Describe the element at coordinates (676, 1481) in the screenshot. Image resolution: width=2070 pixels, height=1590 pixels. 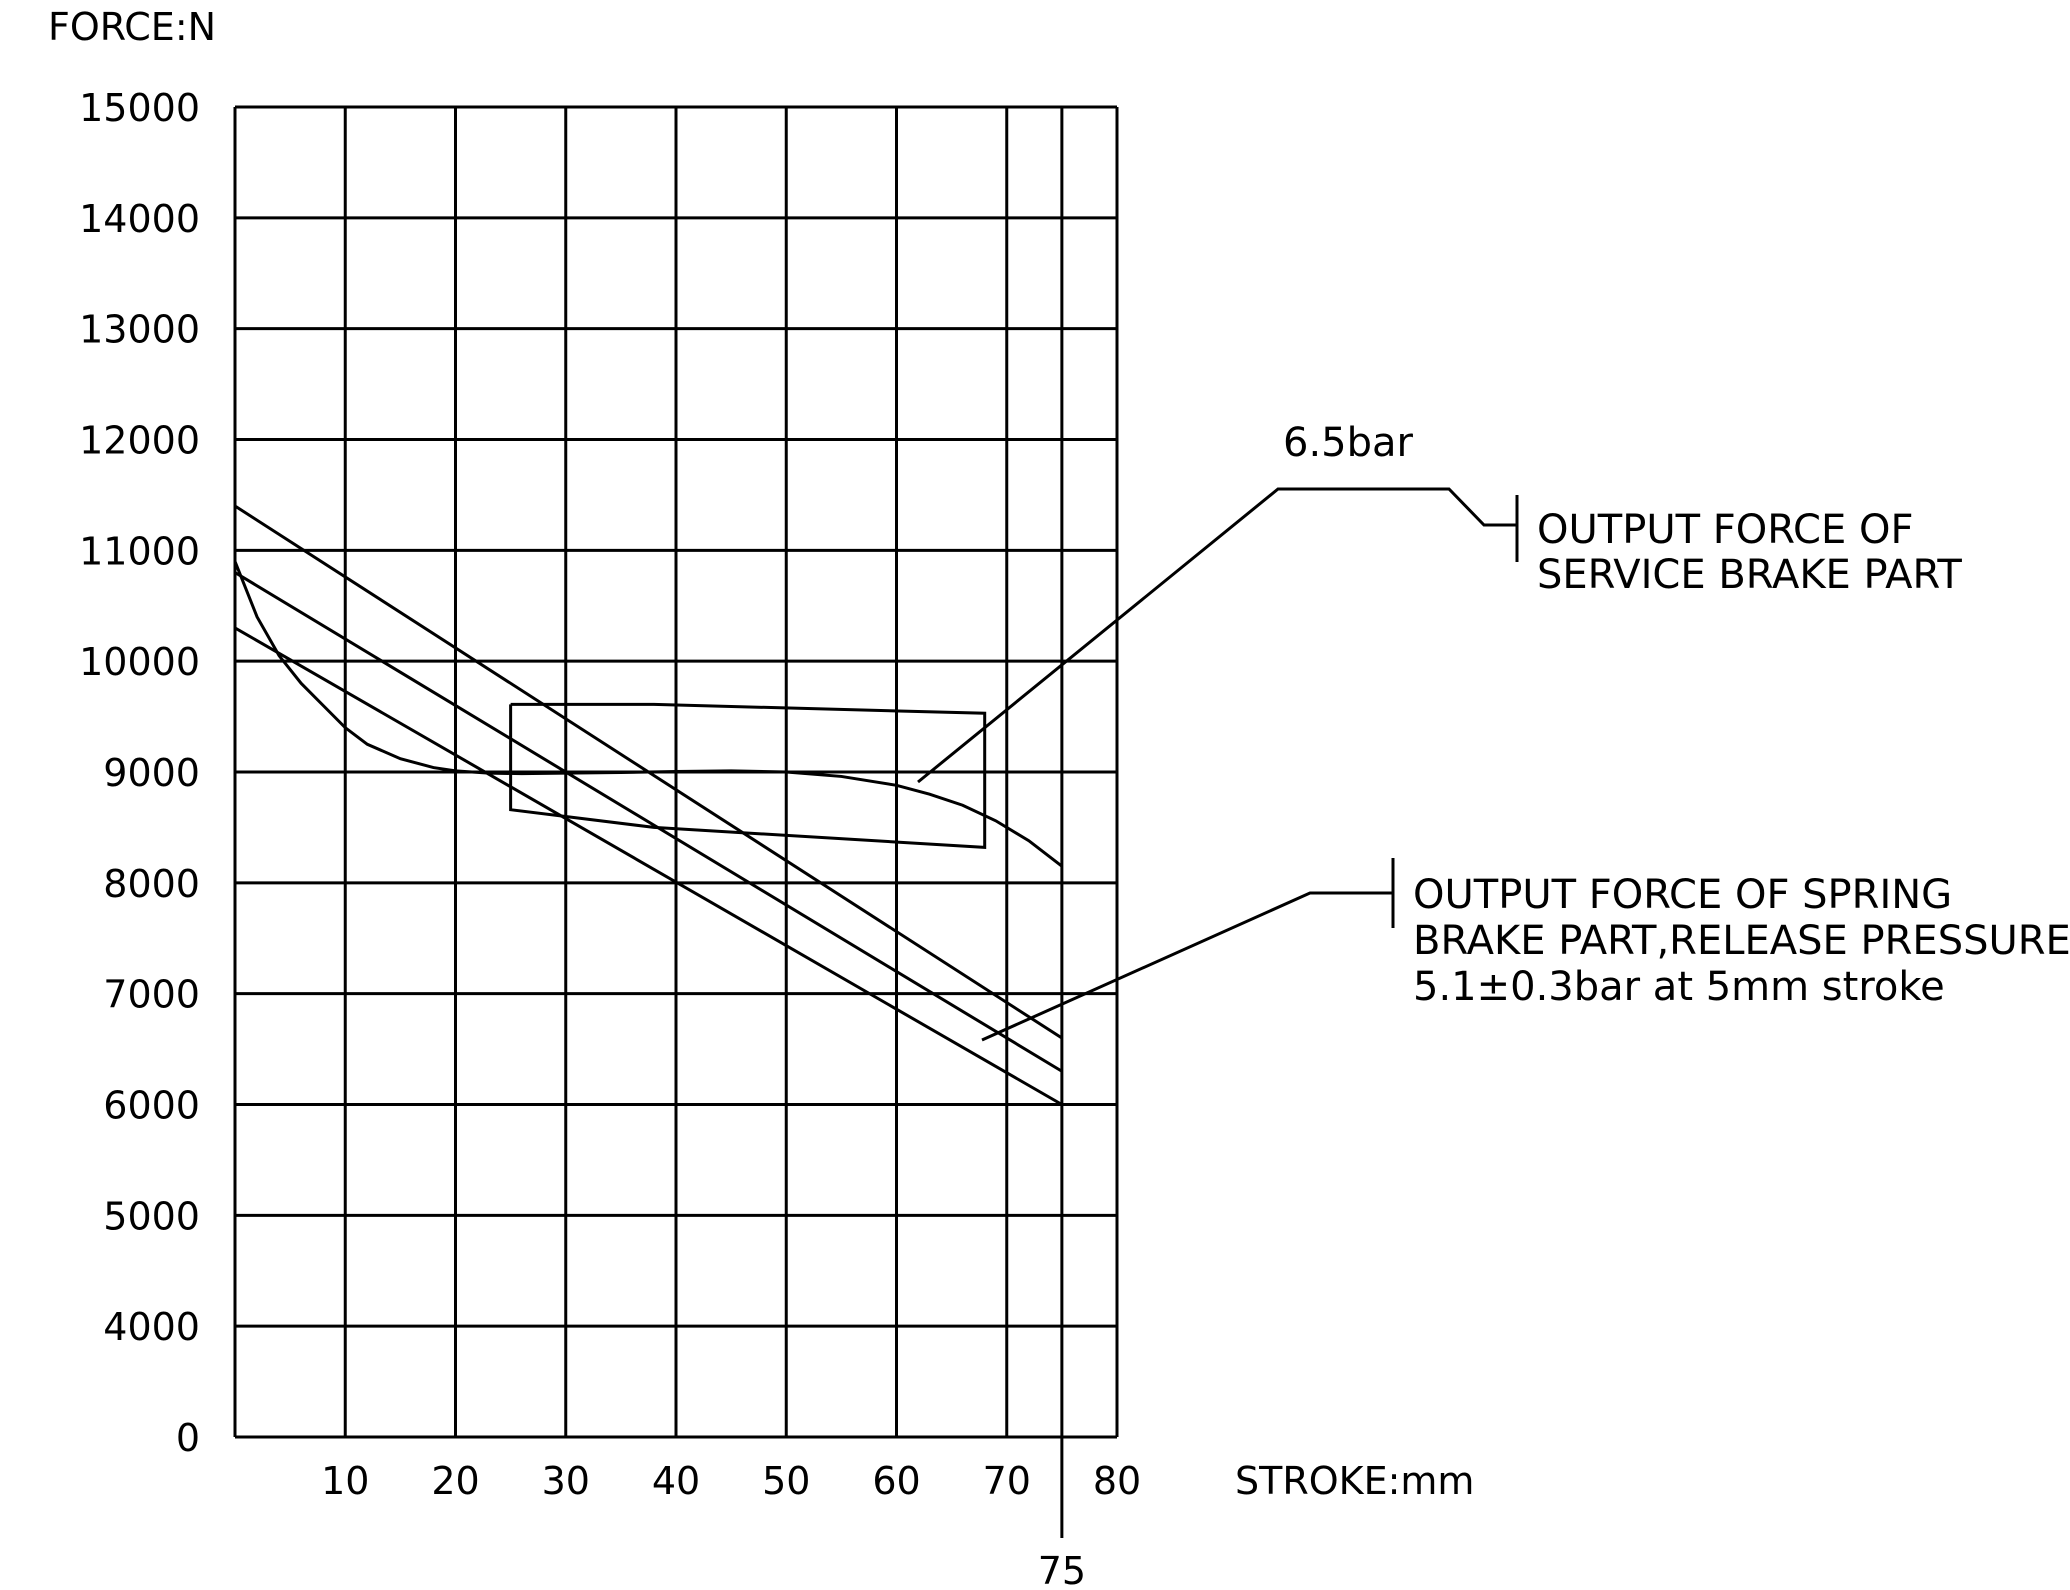
I see `x-tick-label: 40` at that location.